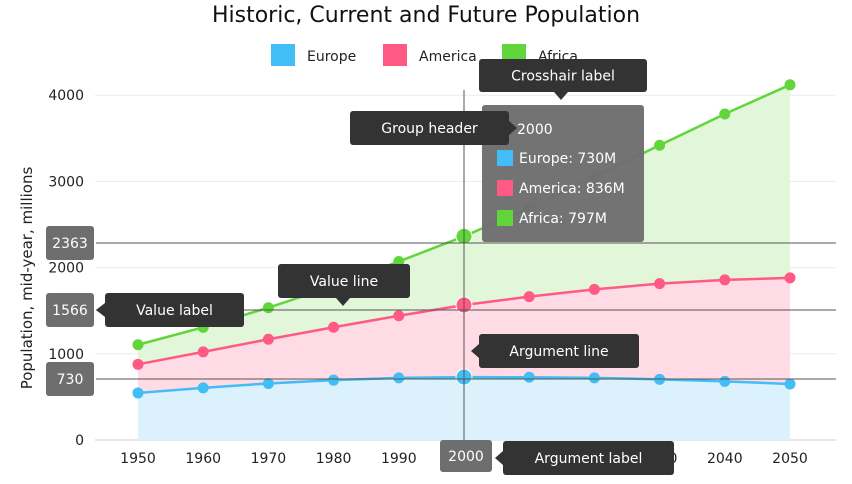 This screenshot has height=484, width=852. I want to click on argument-label-callout-pointer, so click(499, 458).